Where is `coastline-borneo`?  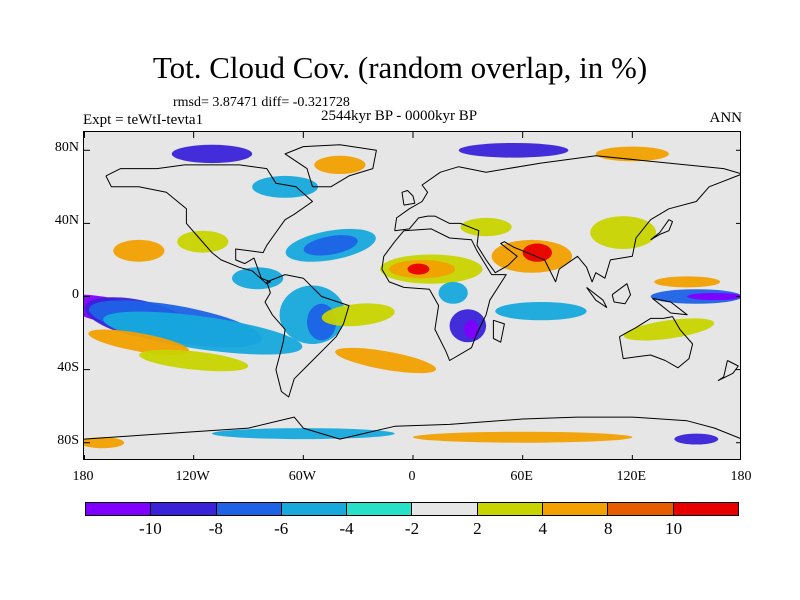
coastline-borneo is located at coordinates (621, 294).